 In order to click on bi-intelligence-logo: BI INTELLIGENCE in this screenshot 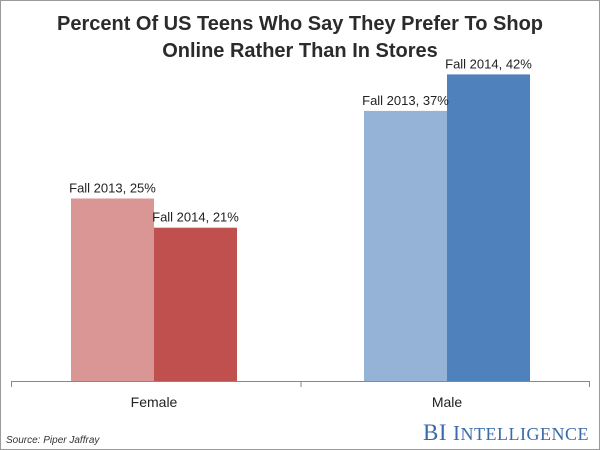, I will do `click(506, 433)`.